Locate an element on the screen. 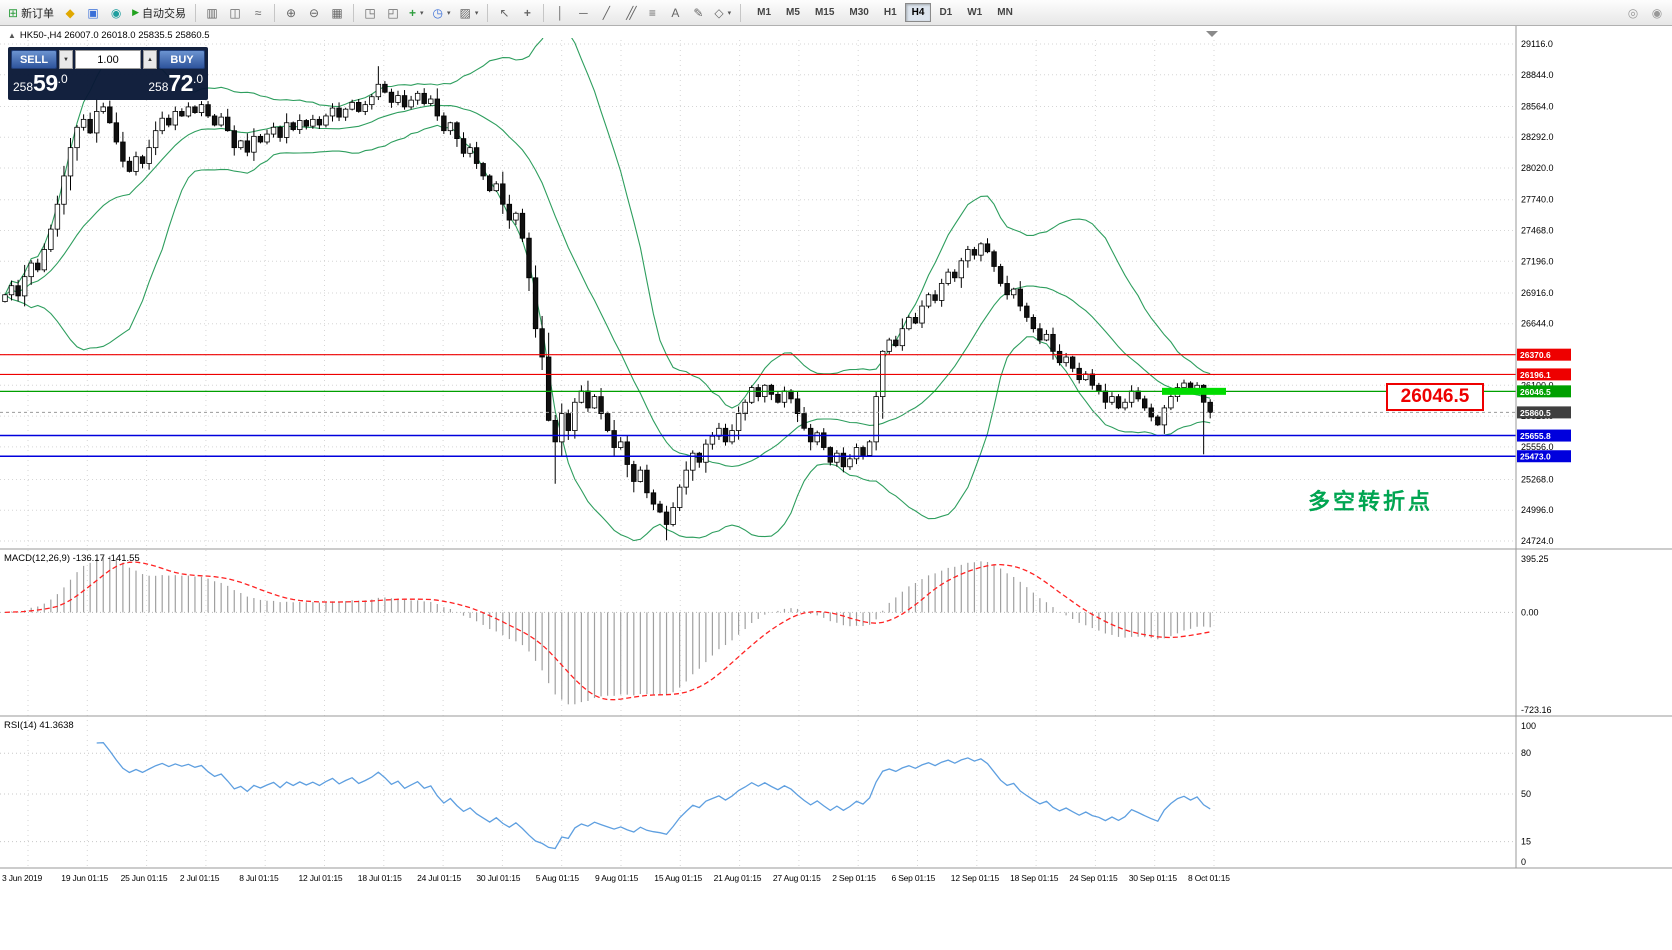  bar-chart-button: ▥ is located at coordinates (212, 13).